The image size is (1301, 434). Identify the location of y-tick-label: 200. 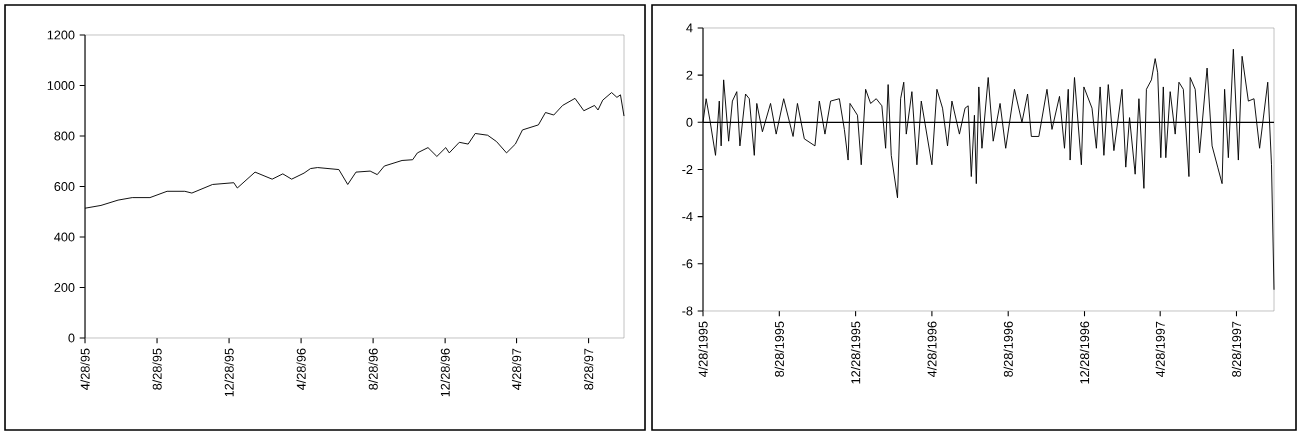
(64, 287).